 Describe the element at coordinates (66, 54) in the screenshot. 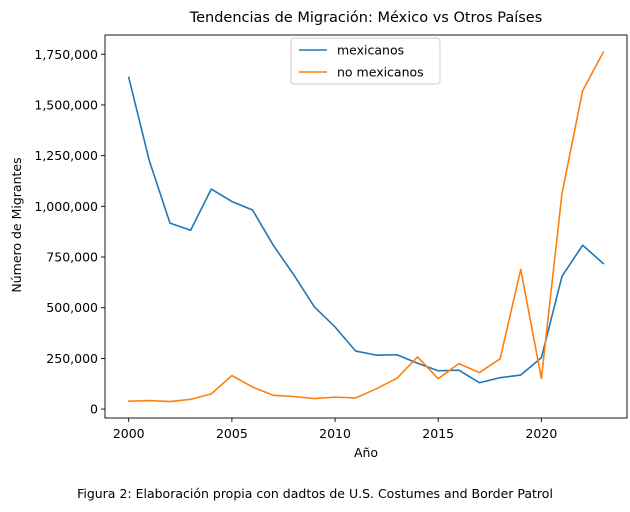

I see `y-tick-label: 1,750,000` at that location.